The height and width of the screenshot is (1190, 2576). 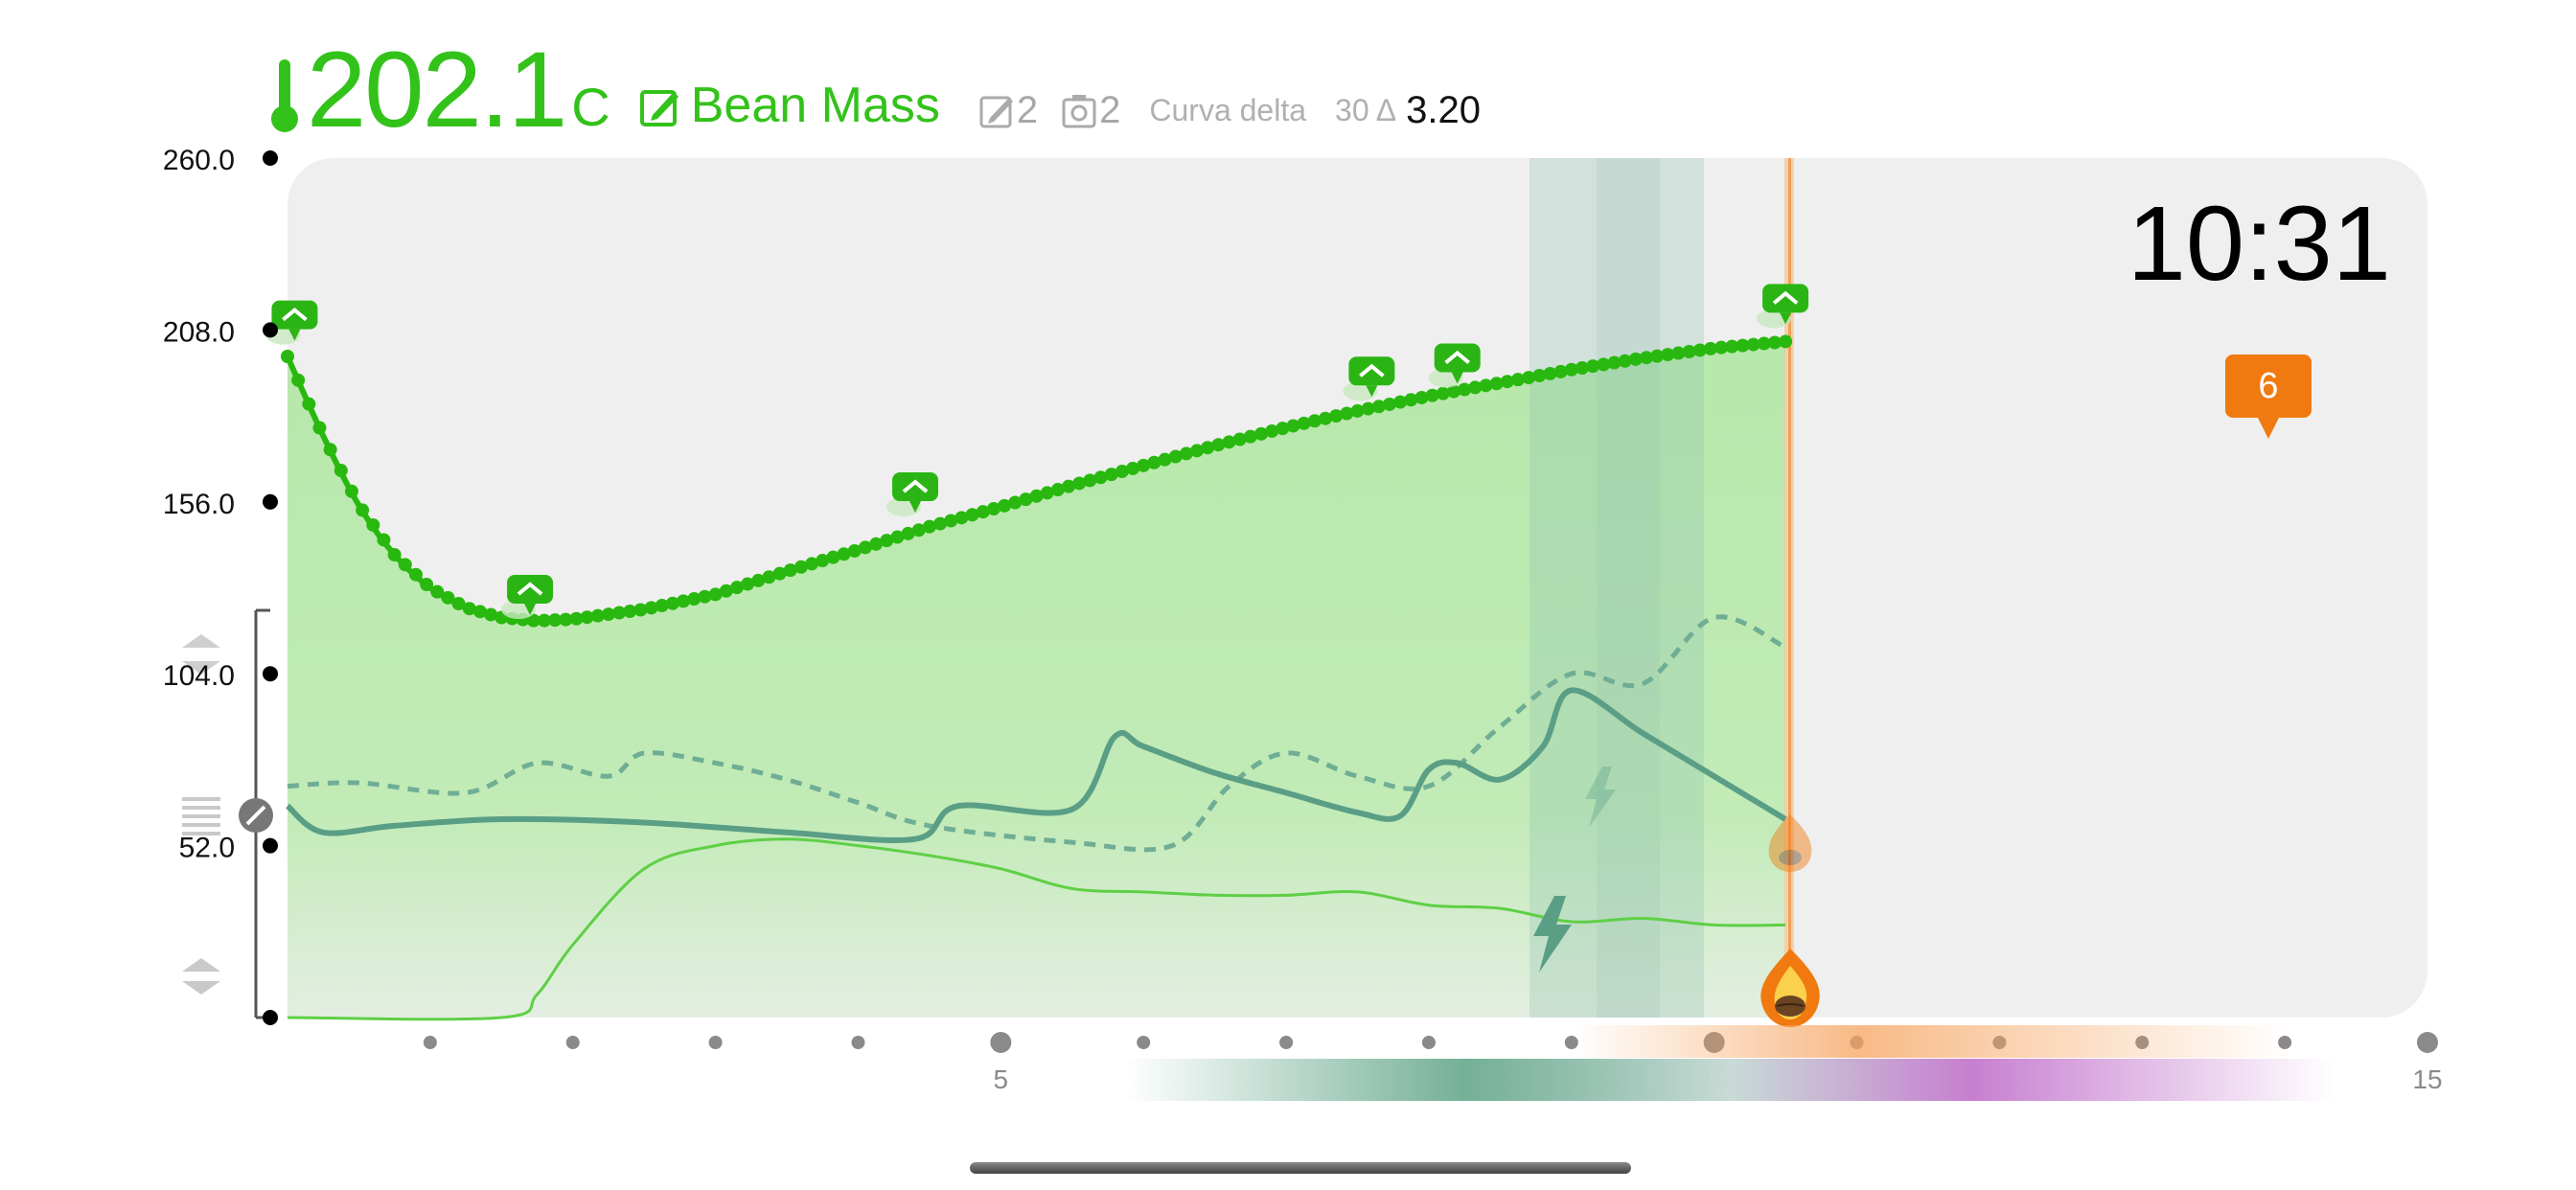 What do you see at coordinates (1001, 1042) in the screenshot?
I see `x-major-tick` at bounding box center [1001, 1042].